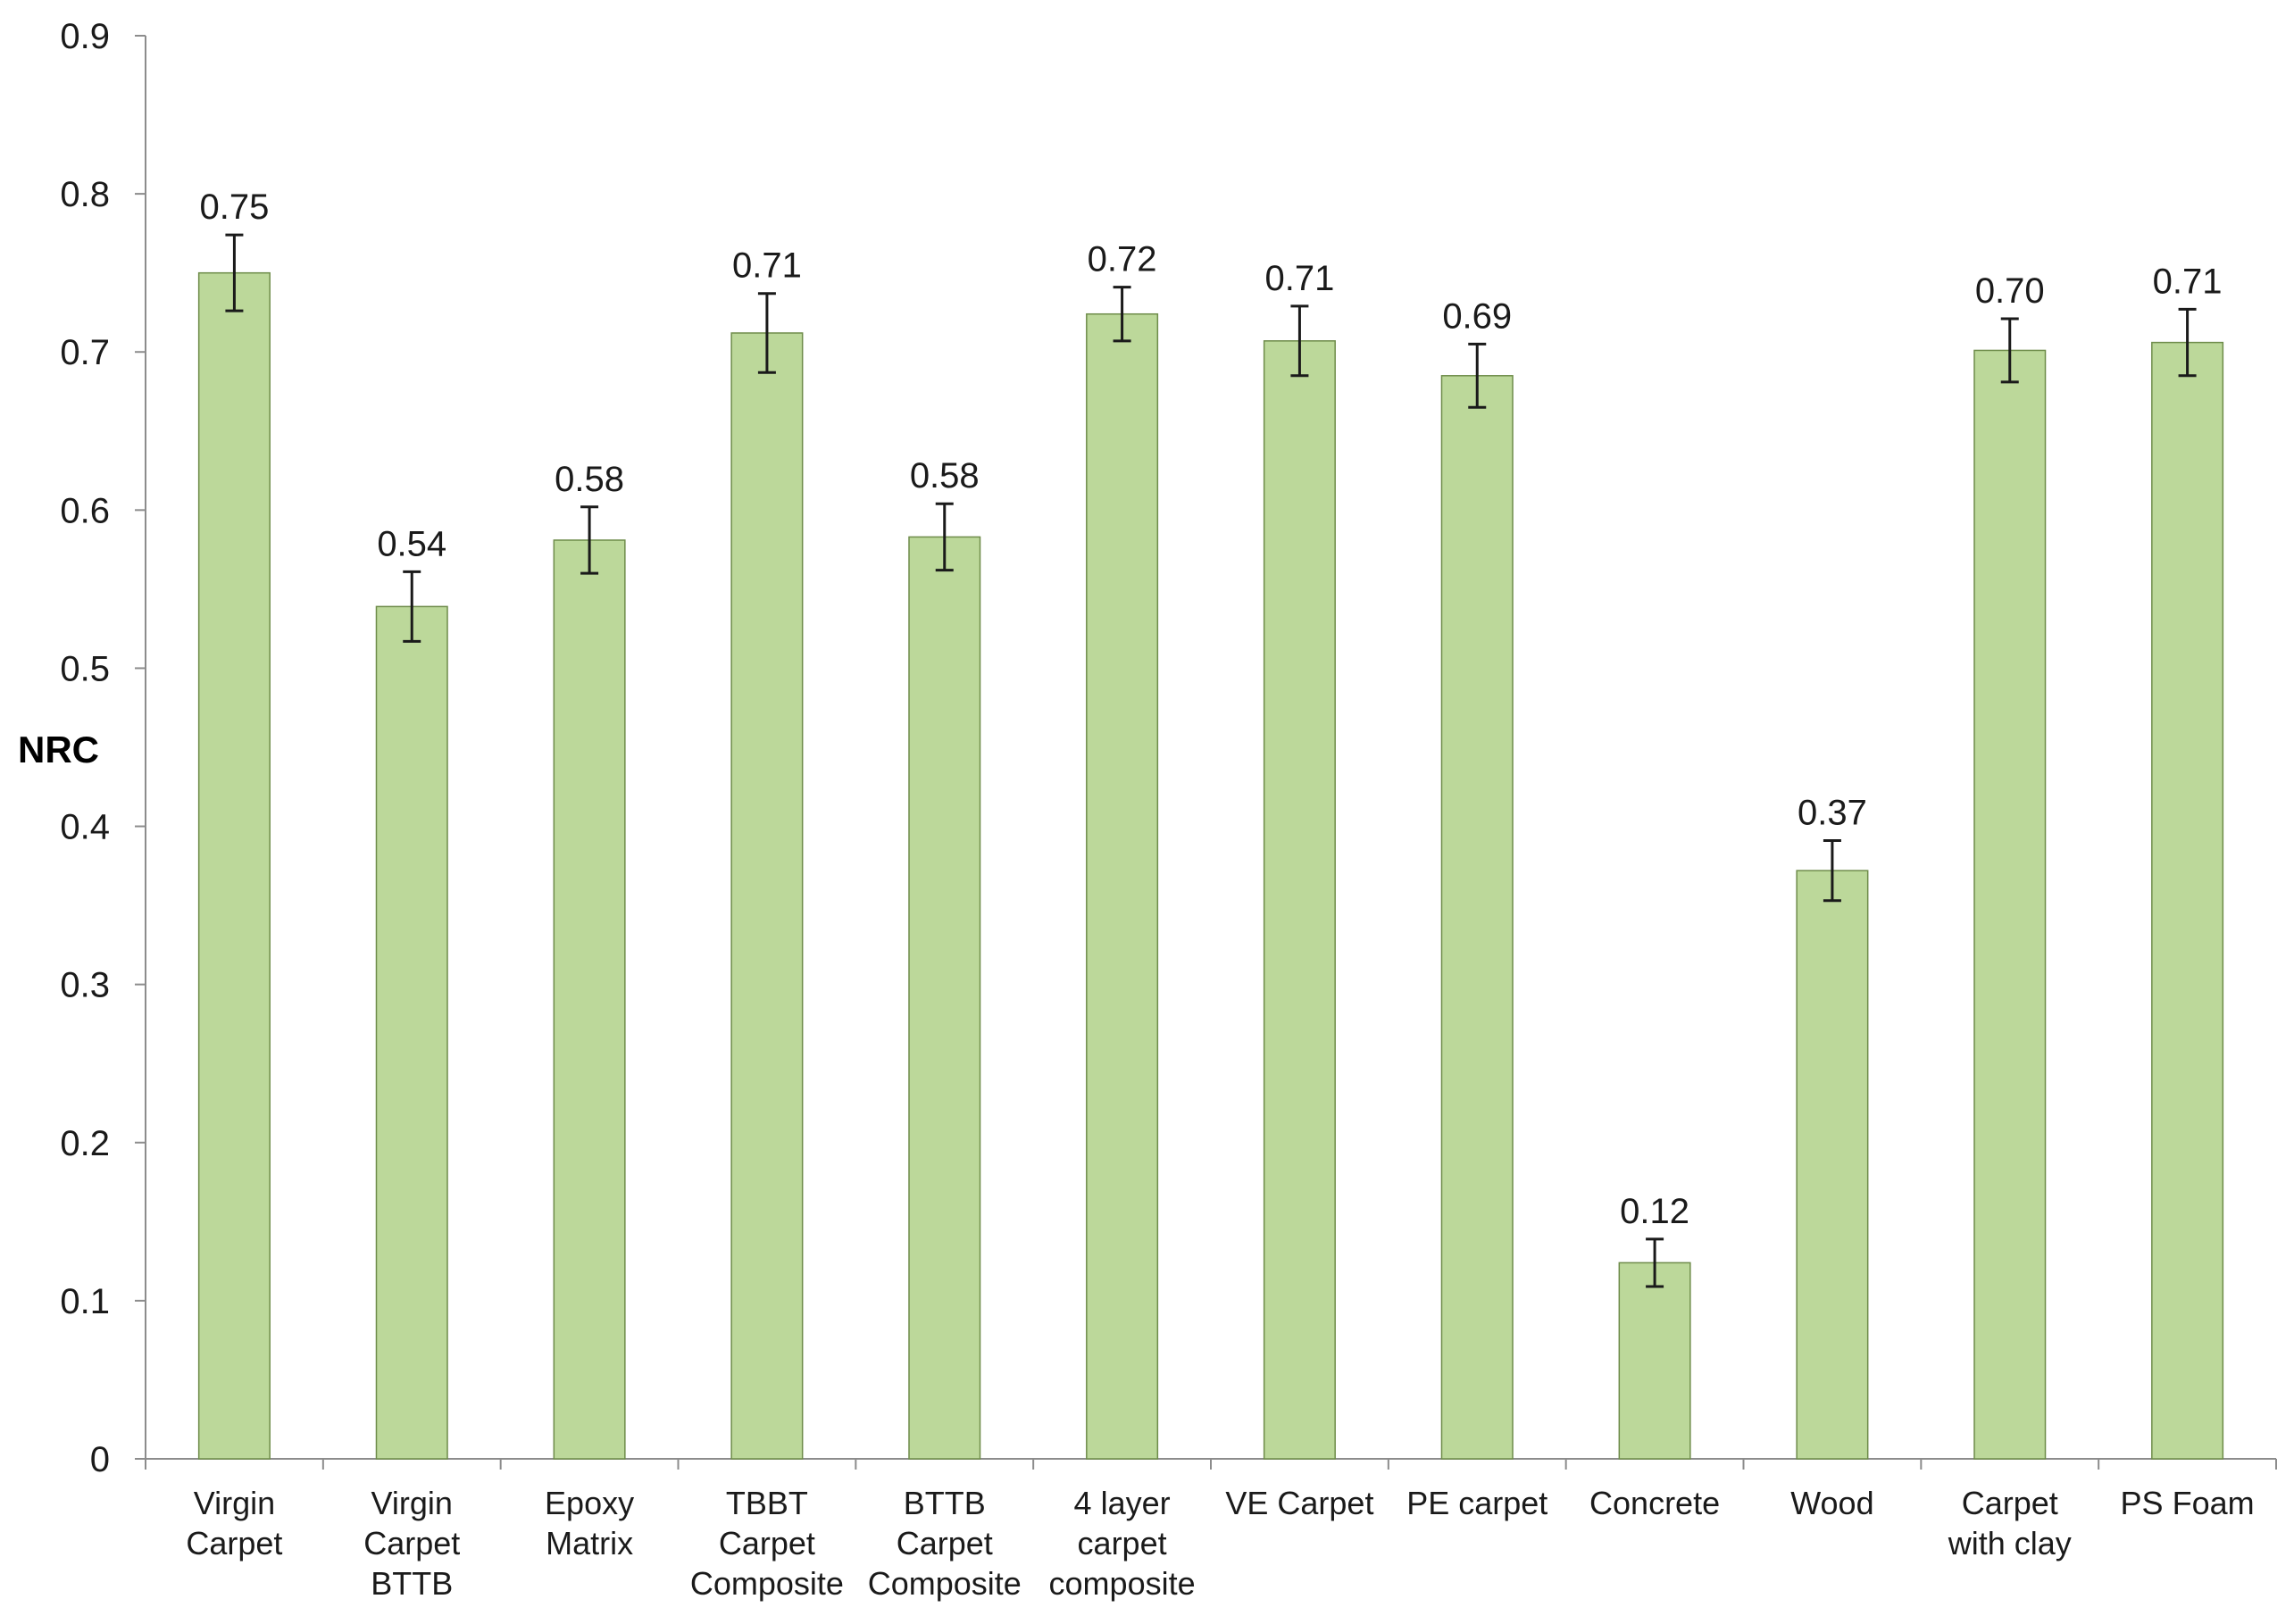 The height and width of the screenshot is (1624, 2294). I want to click on category-label: Concrete, so click(1654, 1503).